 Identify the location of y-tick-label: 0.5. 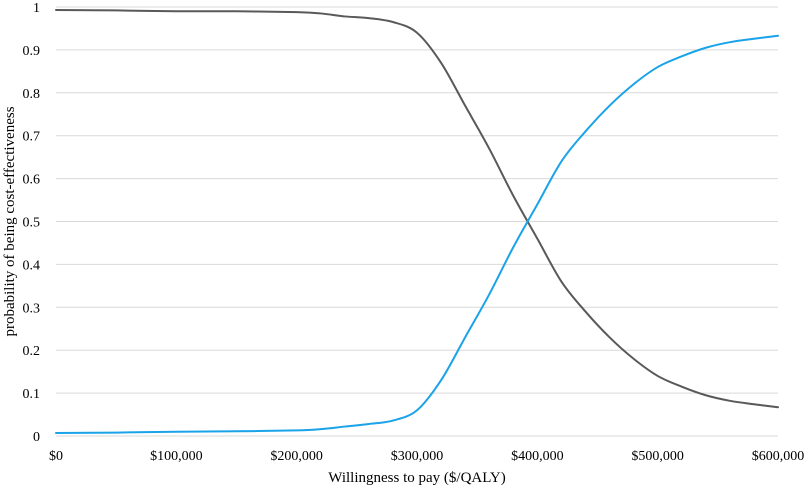
(32, 223).